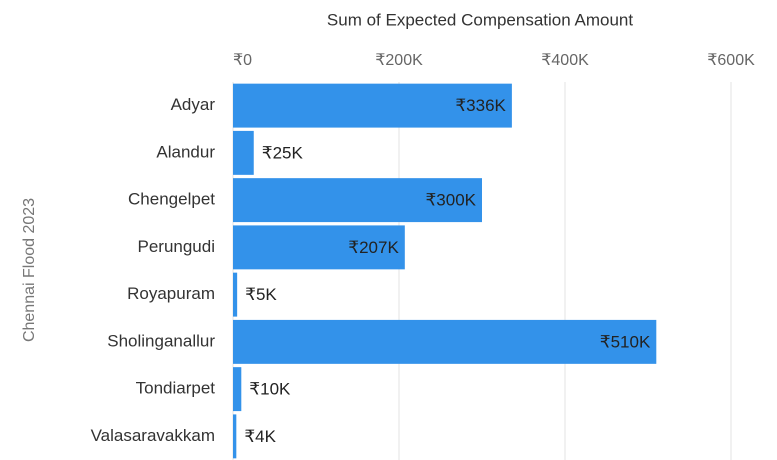 The height and width of the screenshot is (460, 777). What do you see at coordinates (373, 247) in the screenshot?
I see `data-label: ₹207K` at bounding box center [373, 247].